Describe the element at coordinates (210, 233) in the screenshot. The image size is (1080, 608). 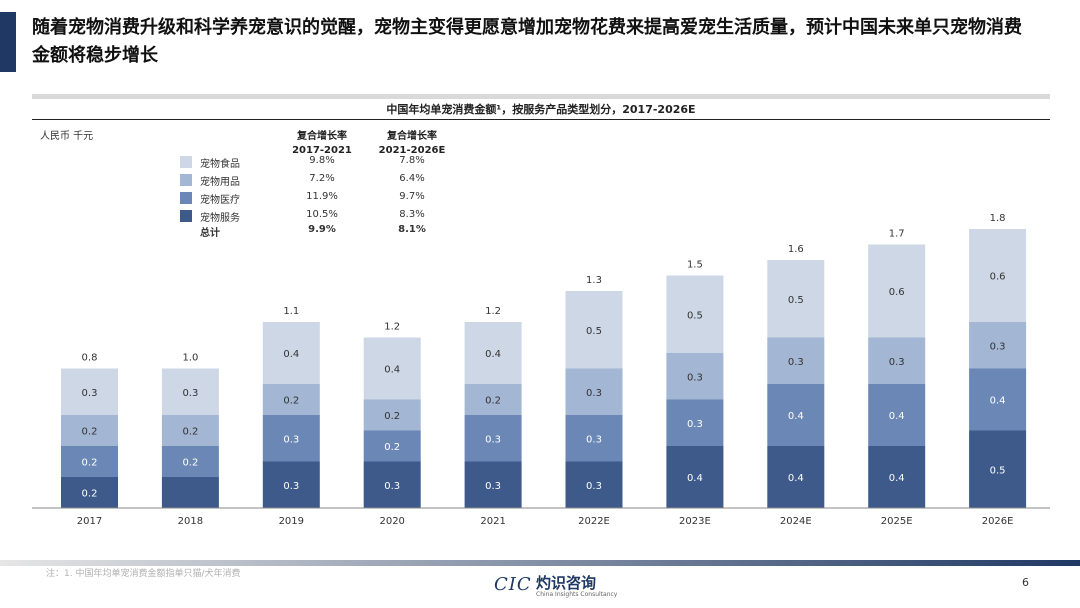
I see `legend-label: 总计` at that location.